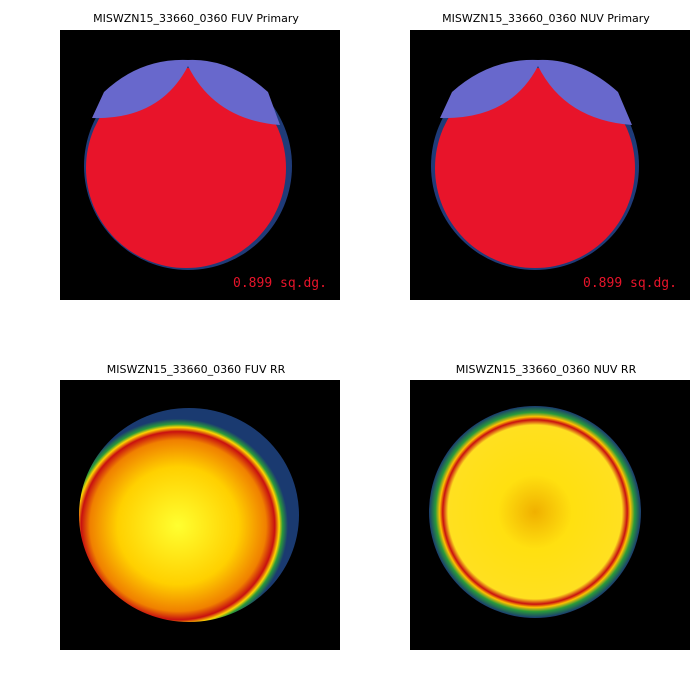 Image resolution: width=700 pixels, height=700 pixels. I want to click on panel-title: MISWZN15_33660_0360 NUV RR, so click(546, 369).